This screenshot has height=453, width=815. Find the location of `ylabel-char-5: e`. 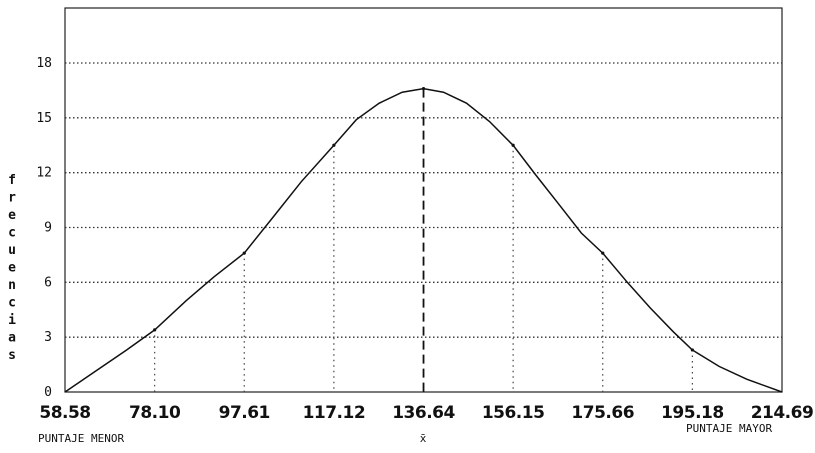

ylabel-char-5: e is located at coordinates (12, 268).